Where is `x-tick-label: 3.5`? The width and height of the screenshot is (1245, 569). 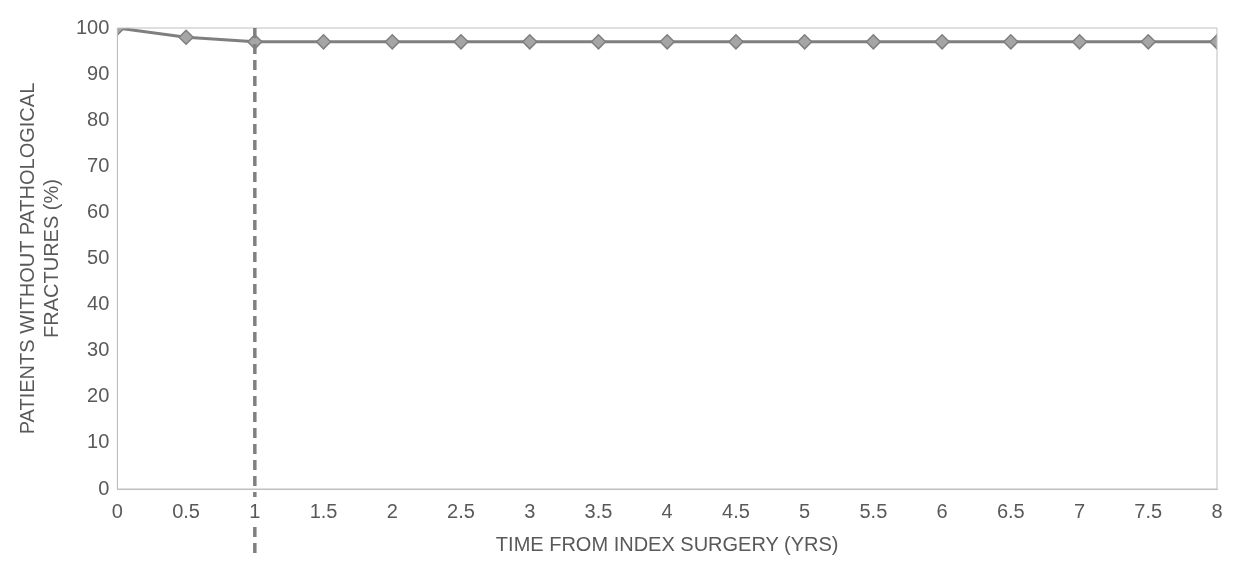 x-tick-label: 3.5 is located at coordinates (598, 510).